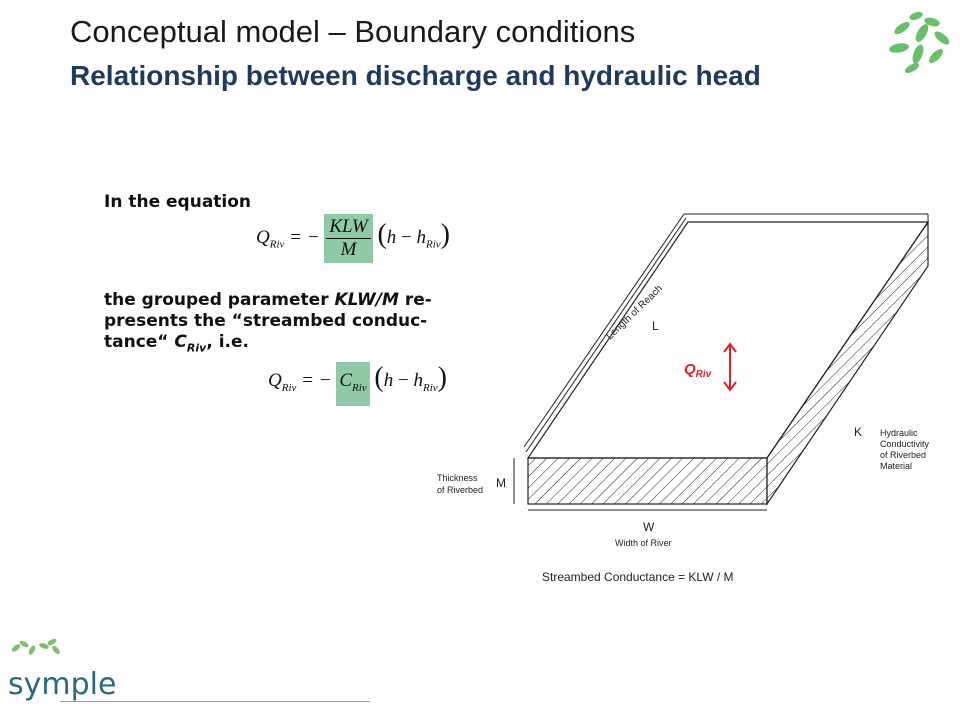  Describe the element at coordinates (847, 363) in the screenshot. I see `riverbed-side-face` at that location.